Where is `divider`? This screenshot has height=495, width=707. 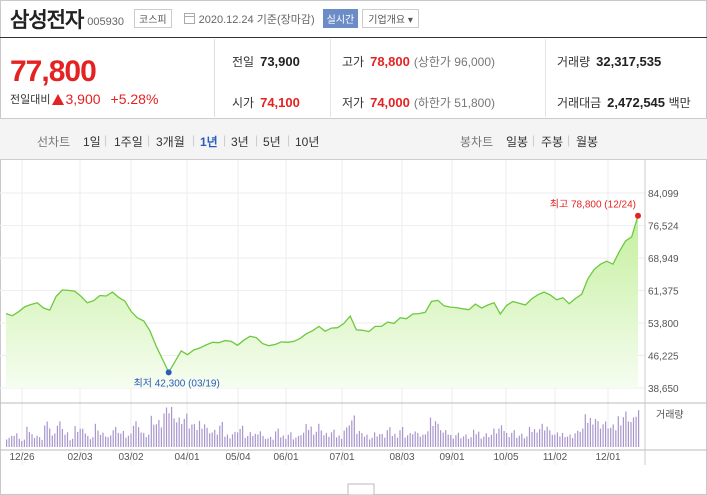 divider is located at coordinates (330, 78).